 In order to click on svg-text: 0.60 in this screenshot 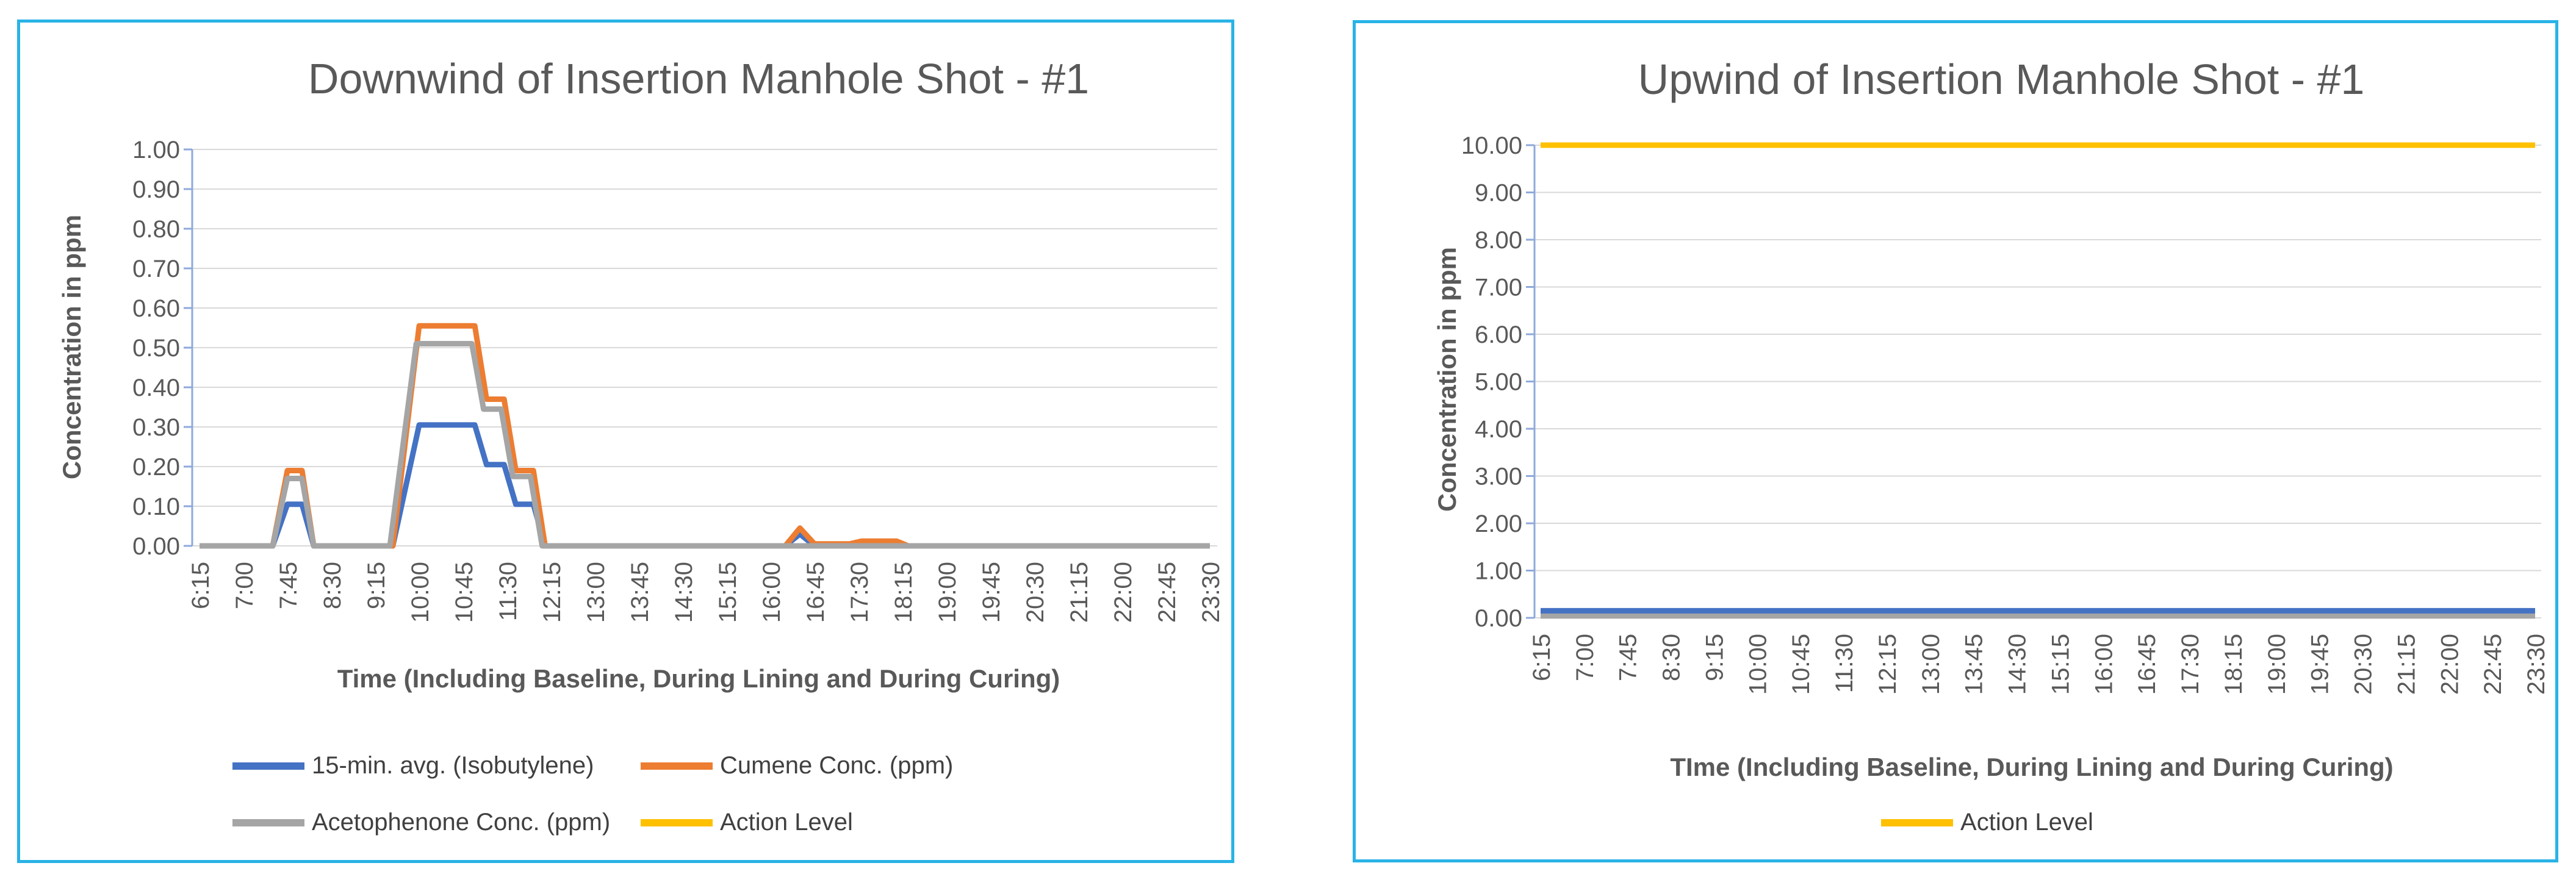, I will do `click(156, 308)`.